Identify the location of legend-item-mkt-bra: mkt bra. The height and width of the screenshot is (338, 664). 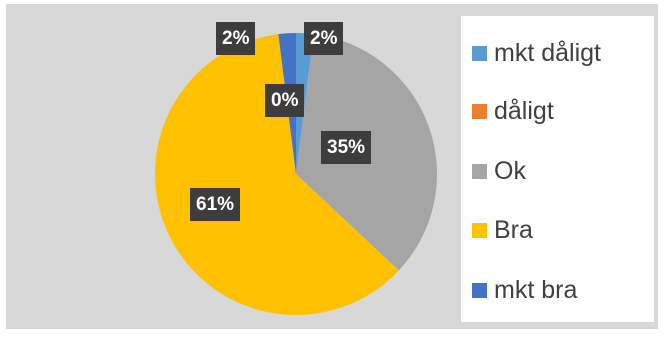
(519, 290).